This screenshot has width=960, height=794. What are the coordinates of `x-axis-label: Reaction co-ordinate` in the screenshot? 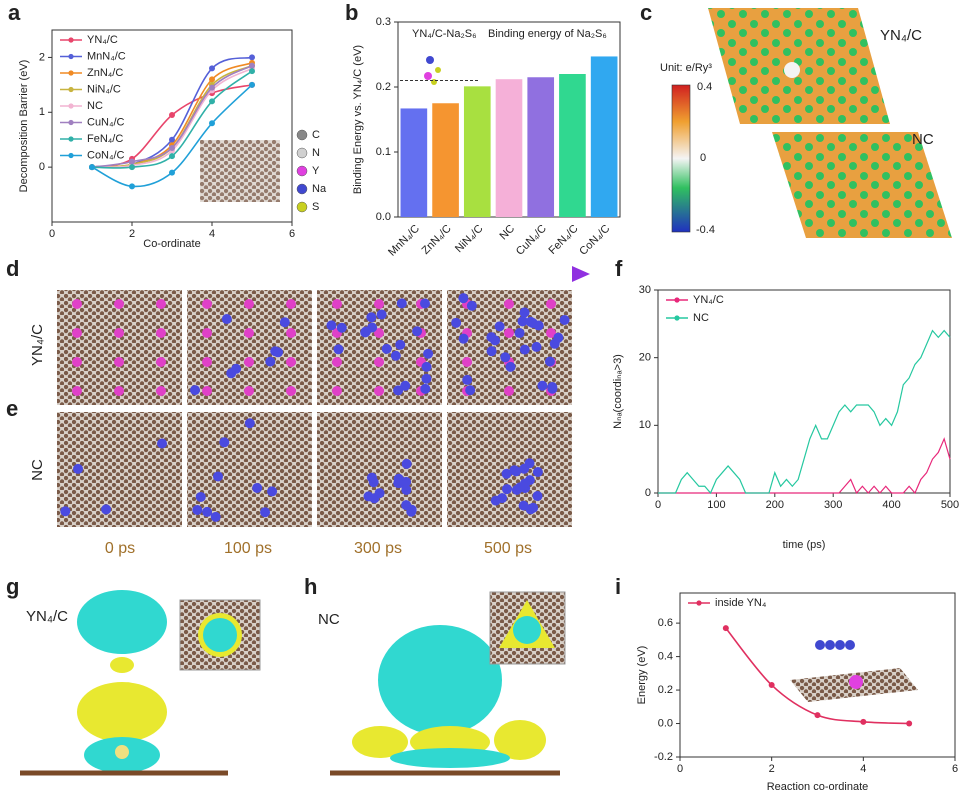 It's located at (818, 787).